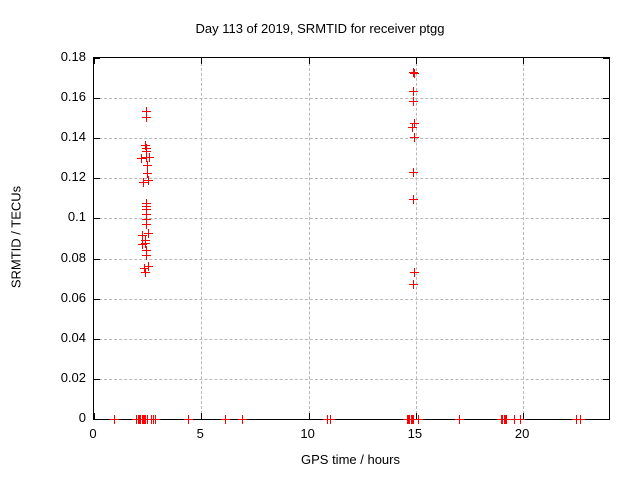 Image resolution: width=640 pixels, height=480 pixels. I want to click on y-tick-label: 0.14, so click(73, 137).